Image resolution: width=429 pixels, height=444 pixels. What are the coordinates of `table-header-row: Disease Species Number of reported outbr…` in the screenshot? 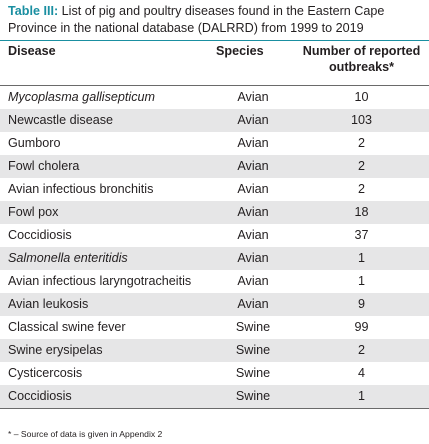 It's located at (214, 63).